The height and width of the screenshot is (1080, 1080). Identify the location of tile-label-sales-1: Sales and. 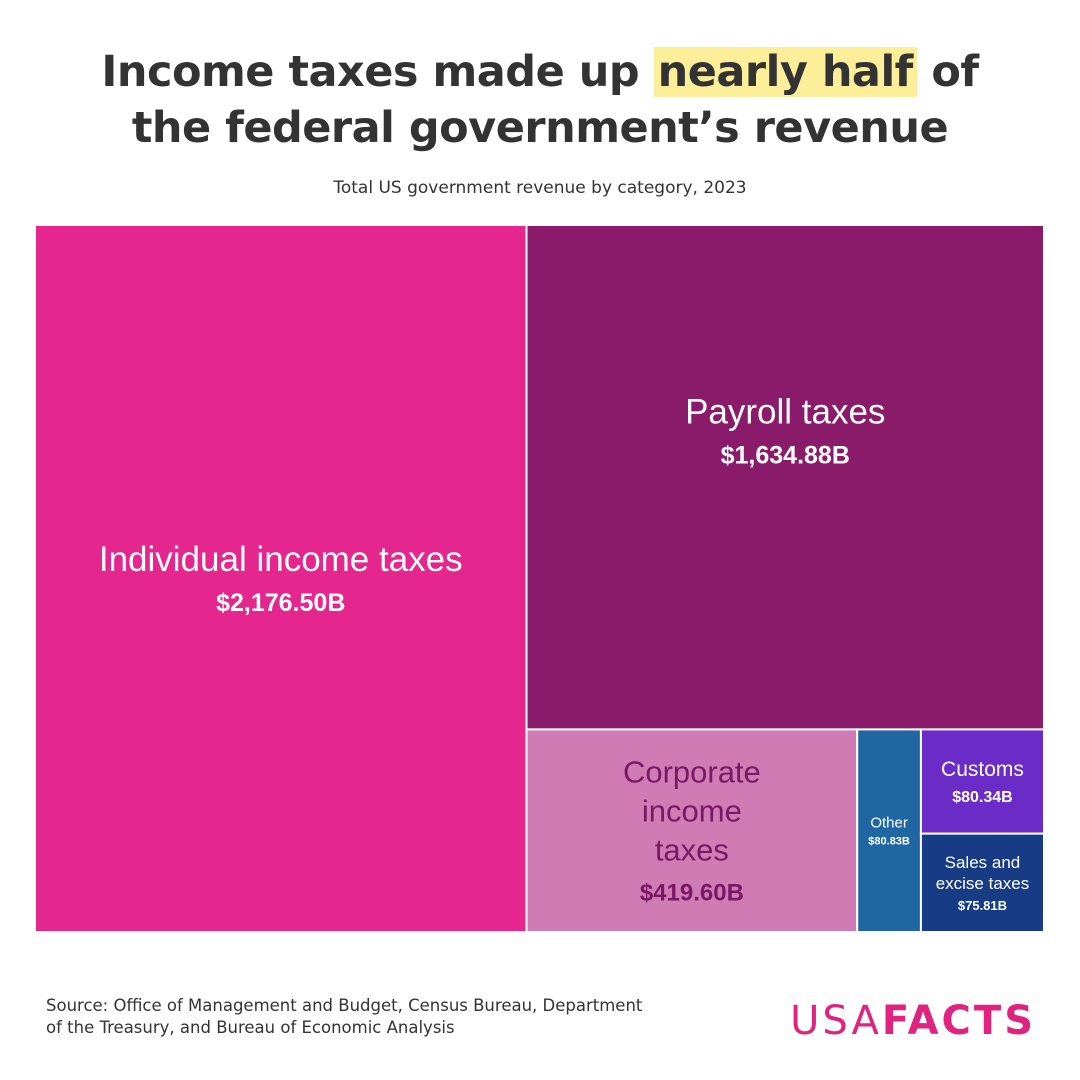
(983, 862).